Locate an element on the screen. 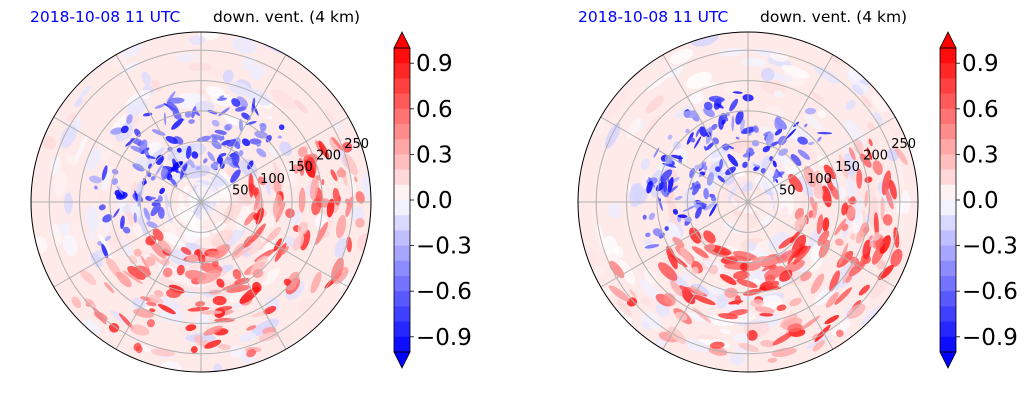 The width and height of the screenshot is (1036, 401). radial-tick-label: 200 is located at coordinates (328, 156).